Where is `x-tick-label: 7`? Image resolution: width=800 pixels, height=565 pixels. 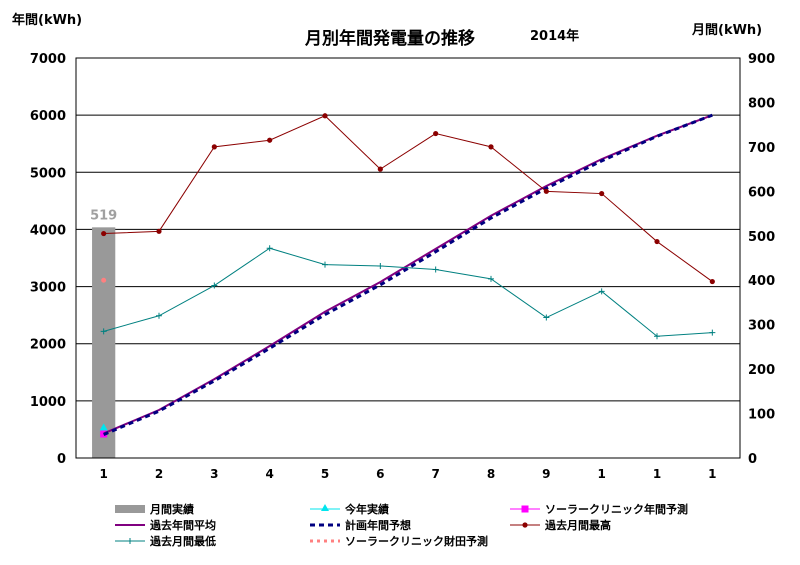 x-tick-label: 7 is located at coordinates (435, 474).